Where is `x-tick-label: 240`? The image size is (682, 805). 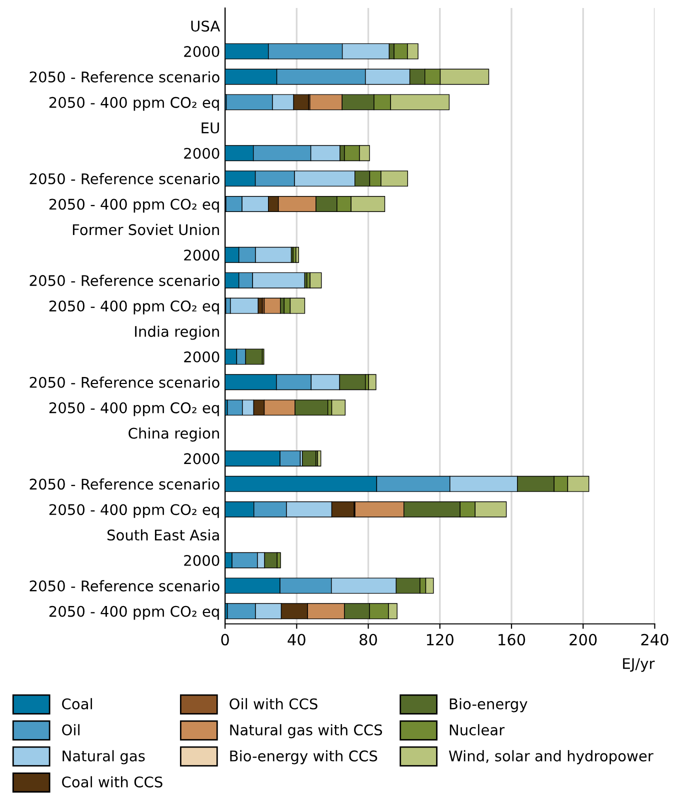 x-tick-label: 240 is located at coordinates (654, 640).